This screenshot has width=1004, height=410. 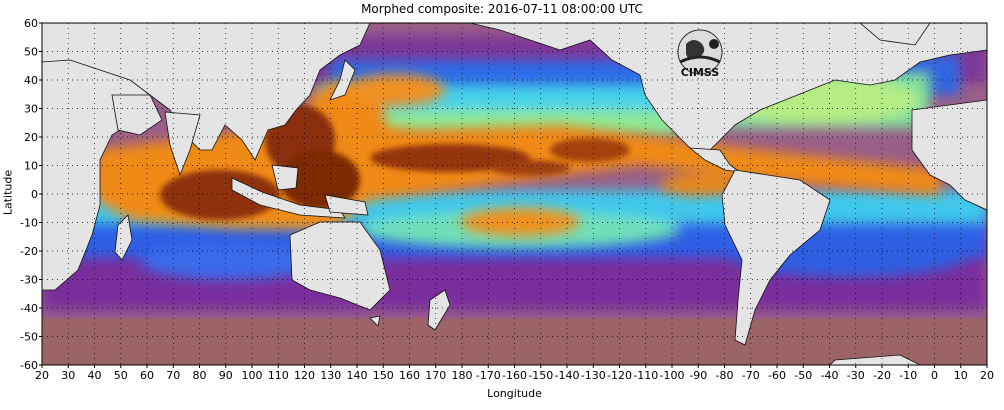 I want to click on y-tick-label: 50, so click(x=31, y=52).